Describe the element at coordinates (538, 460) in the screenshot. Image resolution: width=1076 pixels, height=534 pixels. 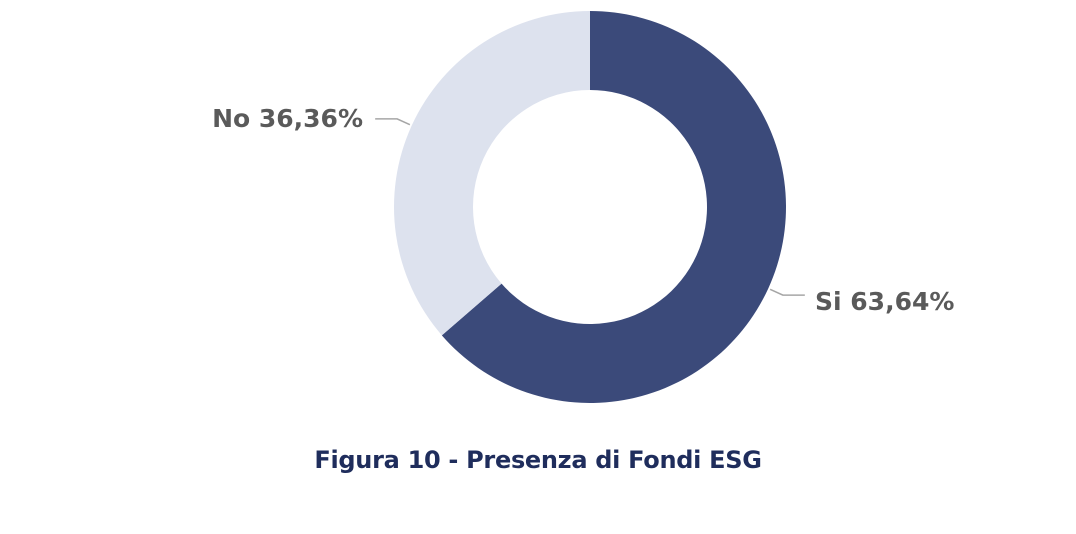
I see `figure-caption: Figura 10 - Presenza di Fondi ESG` at that location.